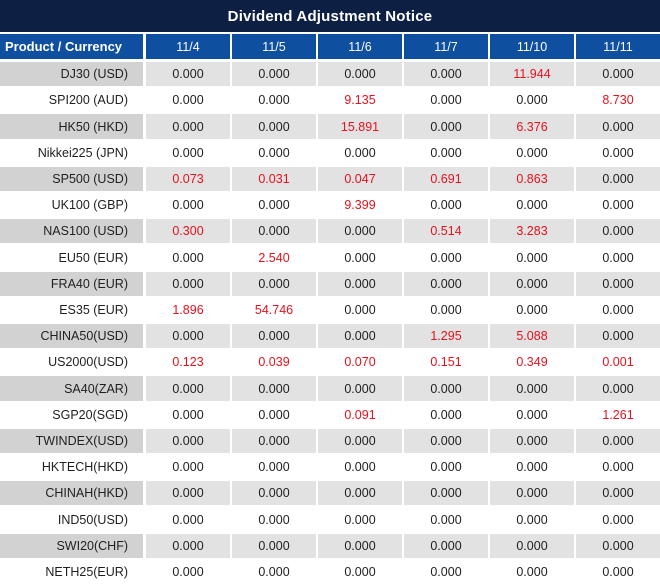  I want to click on product-cell: DJ30 (USD), so click(73, 74).